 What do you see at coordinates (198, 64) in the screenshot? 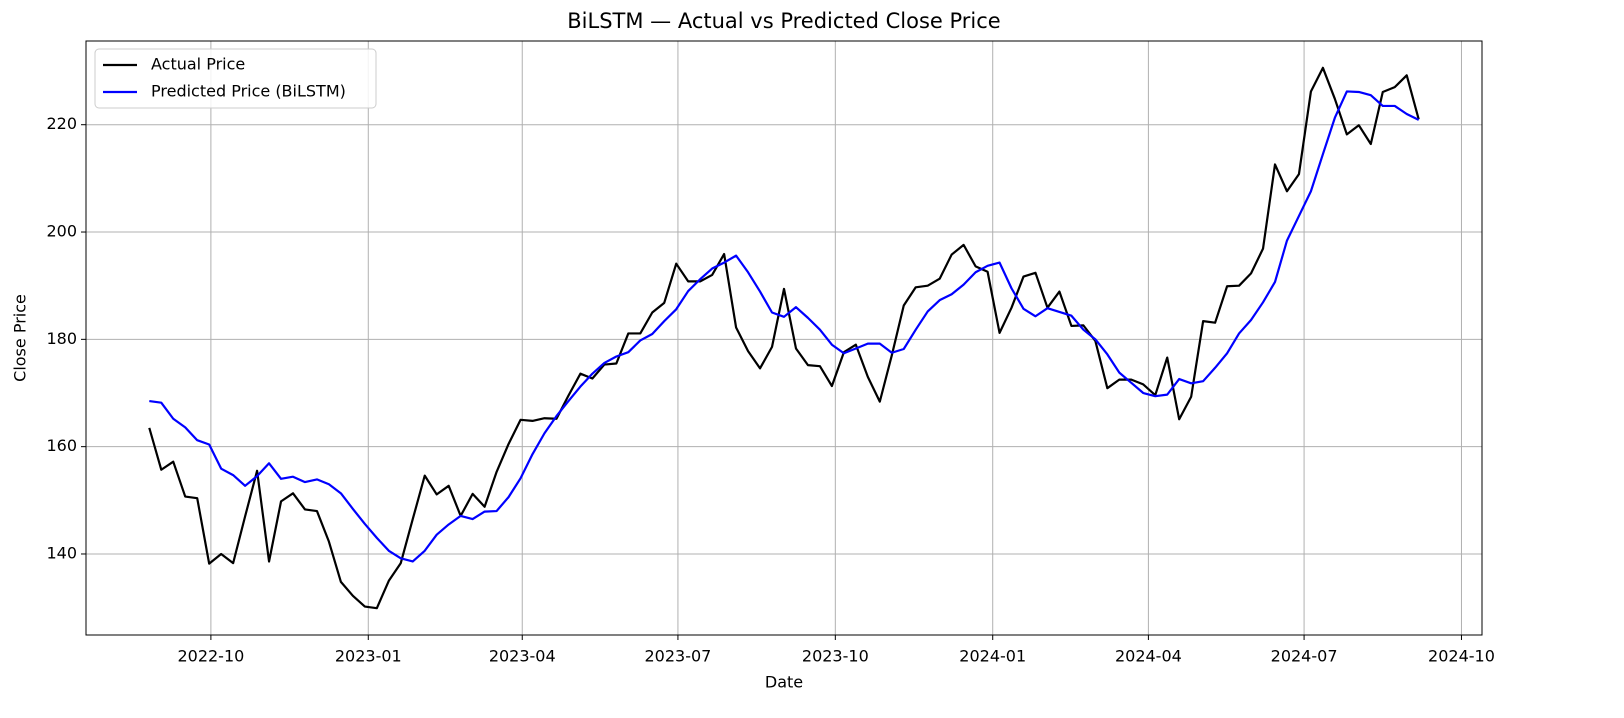
I see `legend-label: Actual Price` at bounding box center [198, 64].